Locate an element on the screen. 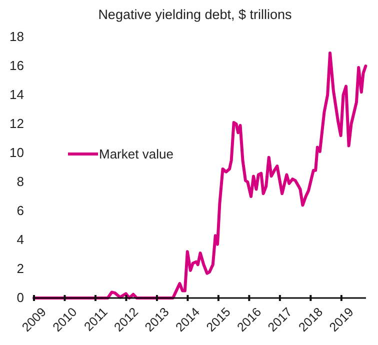 Image resolution: width=378 pixels, height=345 pixels. legend-label: Market value is located at coordinates (136, 154).